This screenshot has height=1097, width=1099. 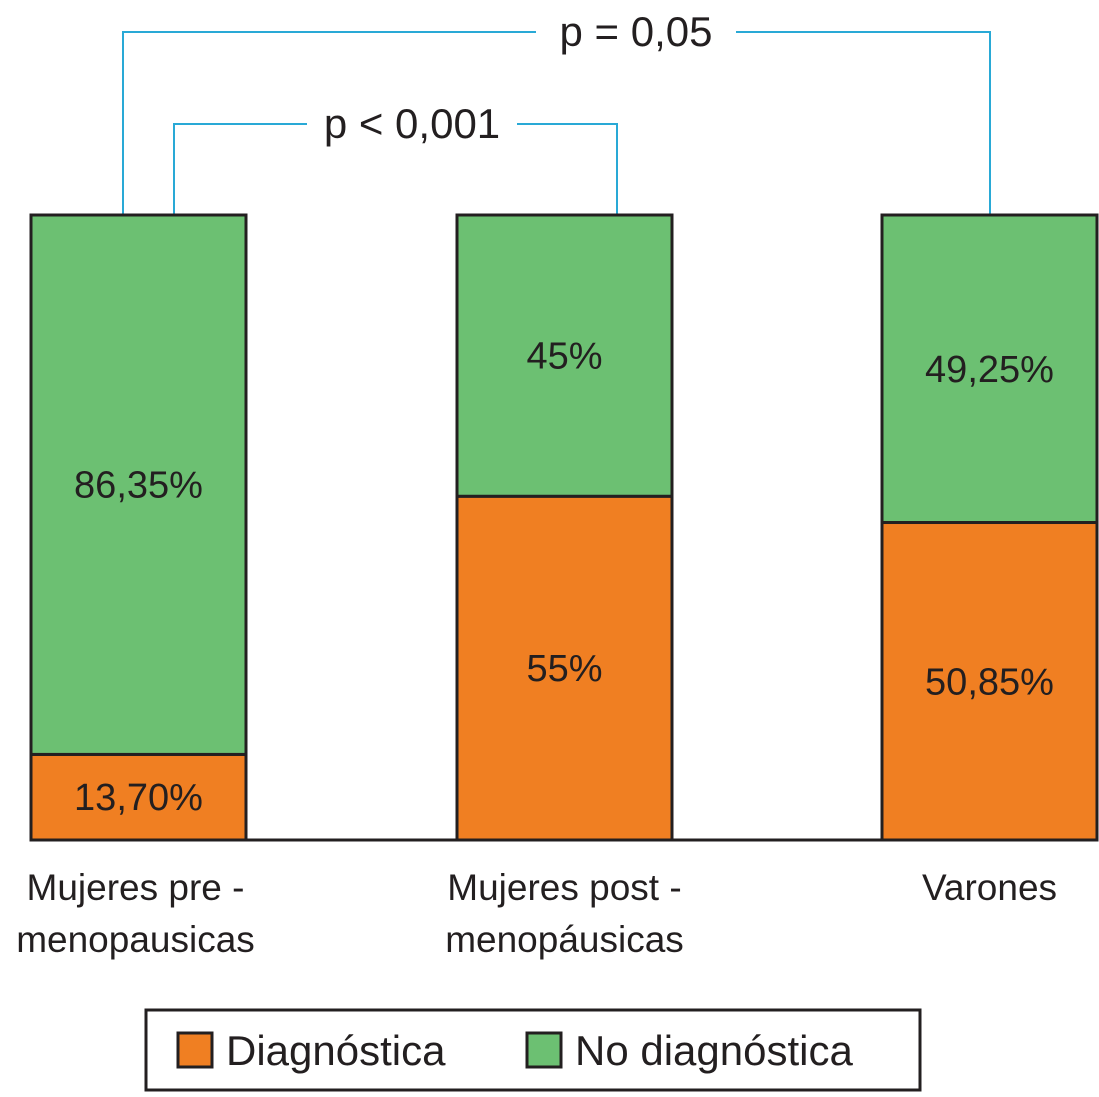 What do you see at coordinates (714, 1050) in the screenshot?
I see `legend-label-no-diagnostica: No diagnóstica` at bounding box center [714, 1050].